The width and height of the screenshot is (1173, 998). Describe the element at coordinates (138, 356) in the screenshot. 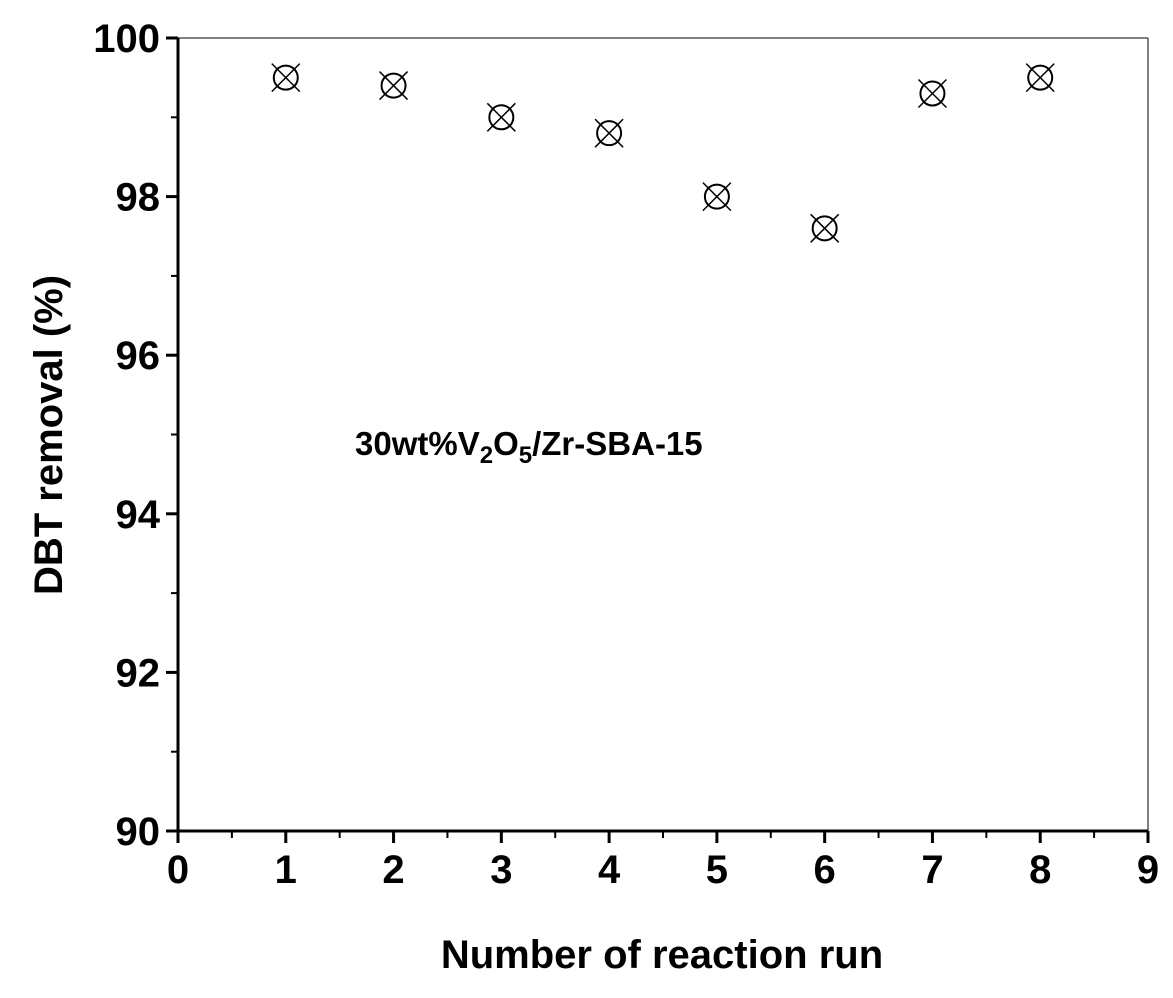

I see `y-tick-label: 96` at that location.